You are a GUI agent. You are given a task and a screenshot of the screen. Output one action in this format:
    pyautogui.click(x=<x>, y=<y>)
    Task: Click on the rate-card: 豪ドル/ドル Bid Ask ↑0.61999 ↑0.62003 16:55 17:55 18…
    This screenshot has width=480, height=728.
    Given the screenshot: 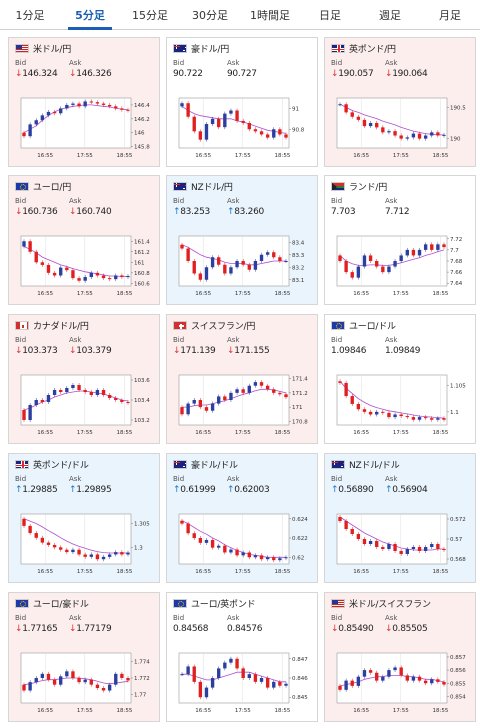 What is the action you would take?
    pyautogui.click(x=242, y=518)
    